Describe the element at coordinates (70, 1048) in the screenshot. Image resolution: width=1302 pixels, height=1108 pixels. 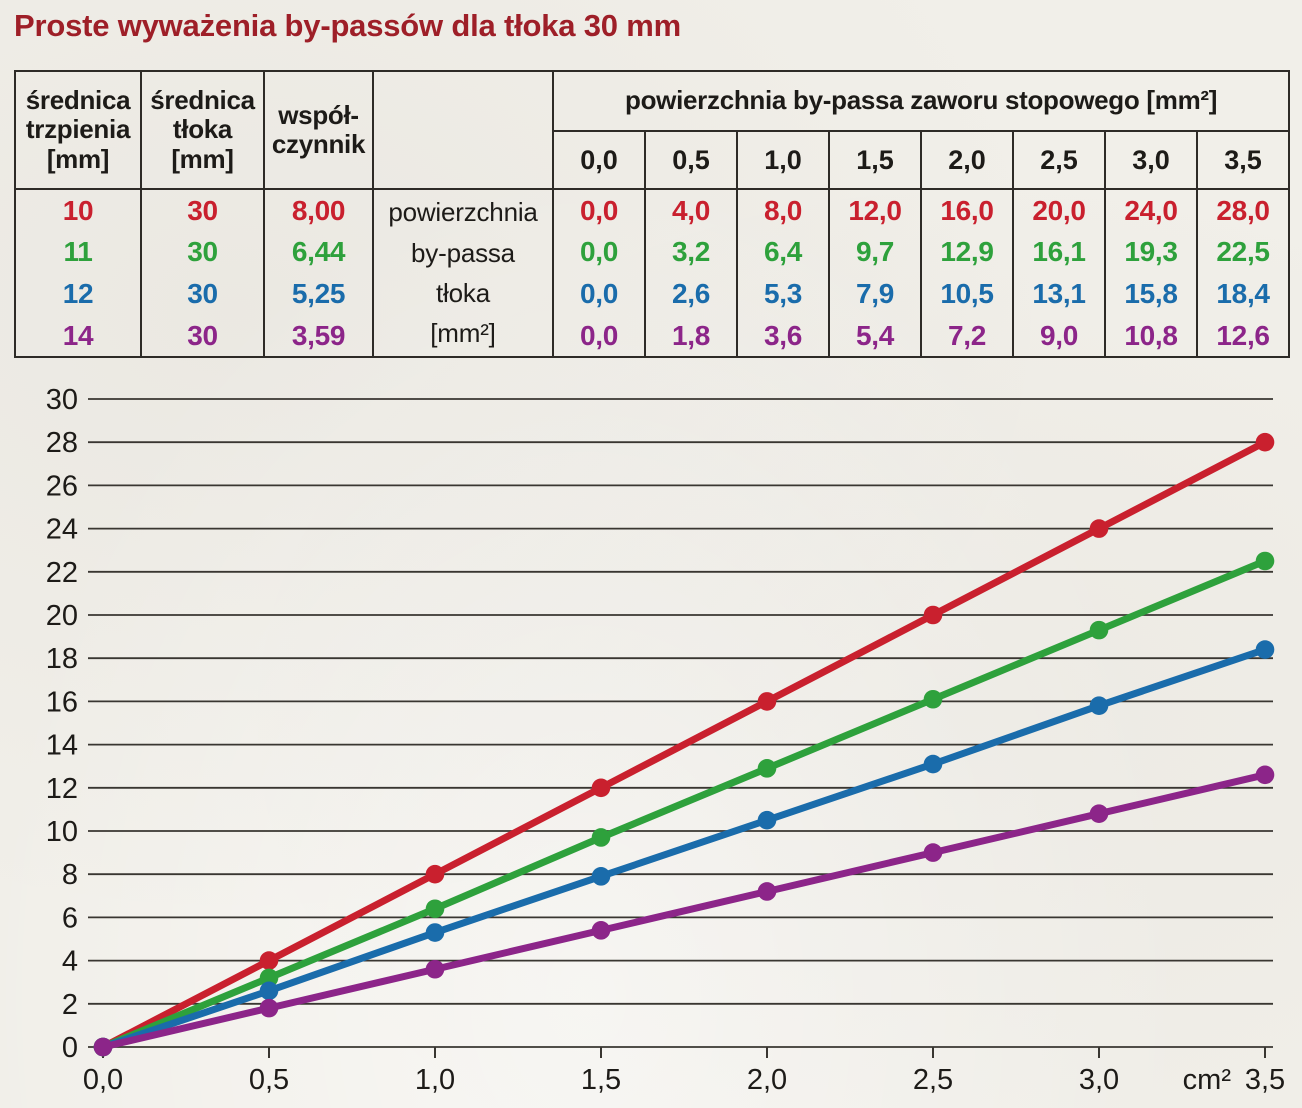
I see `y-tick-label: 0` at that location.